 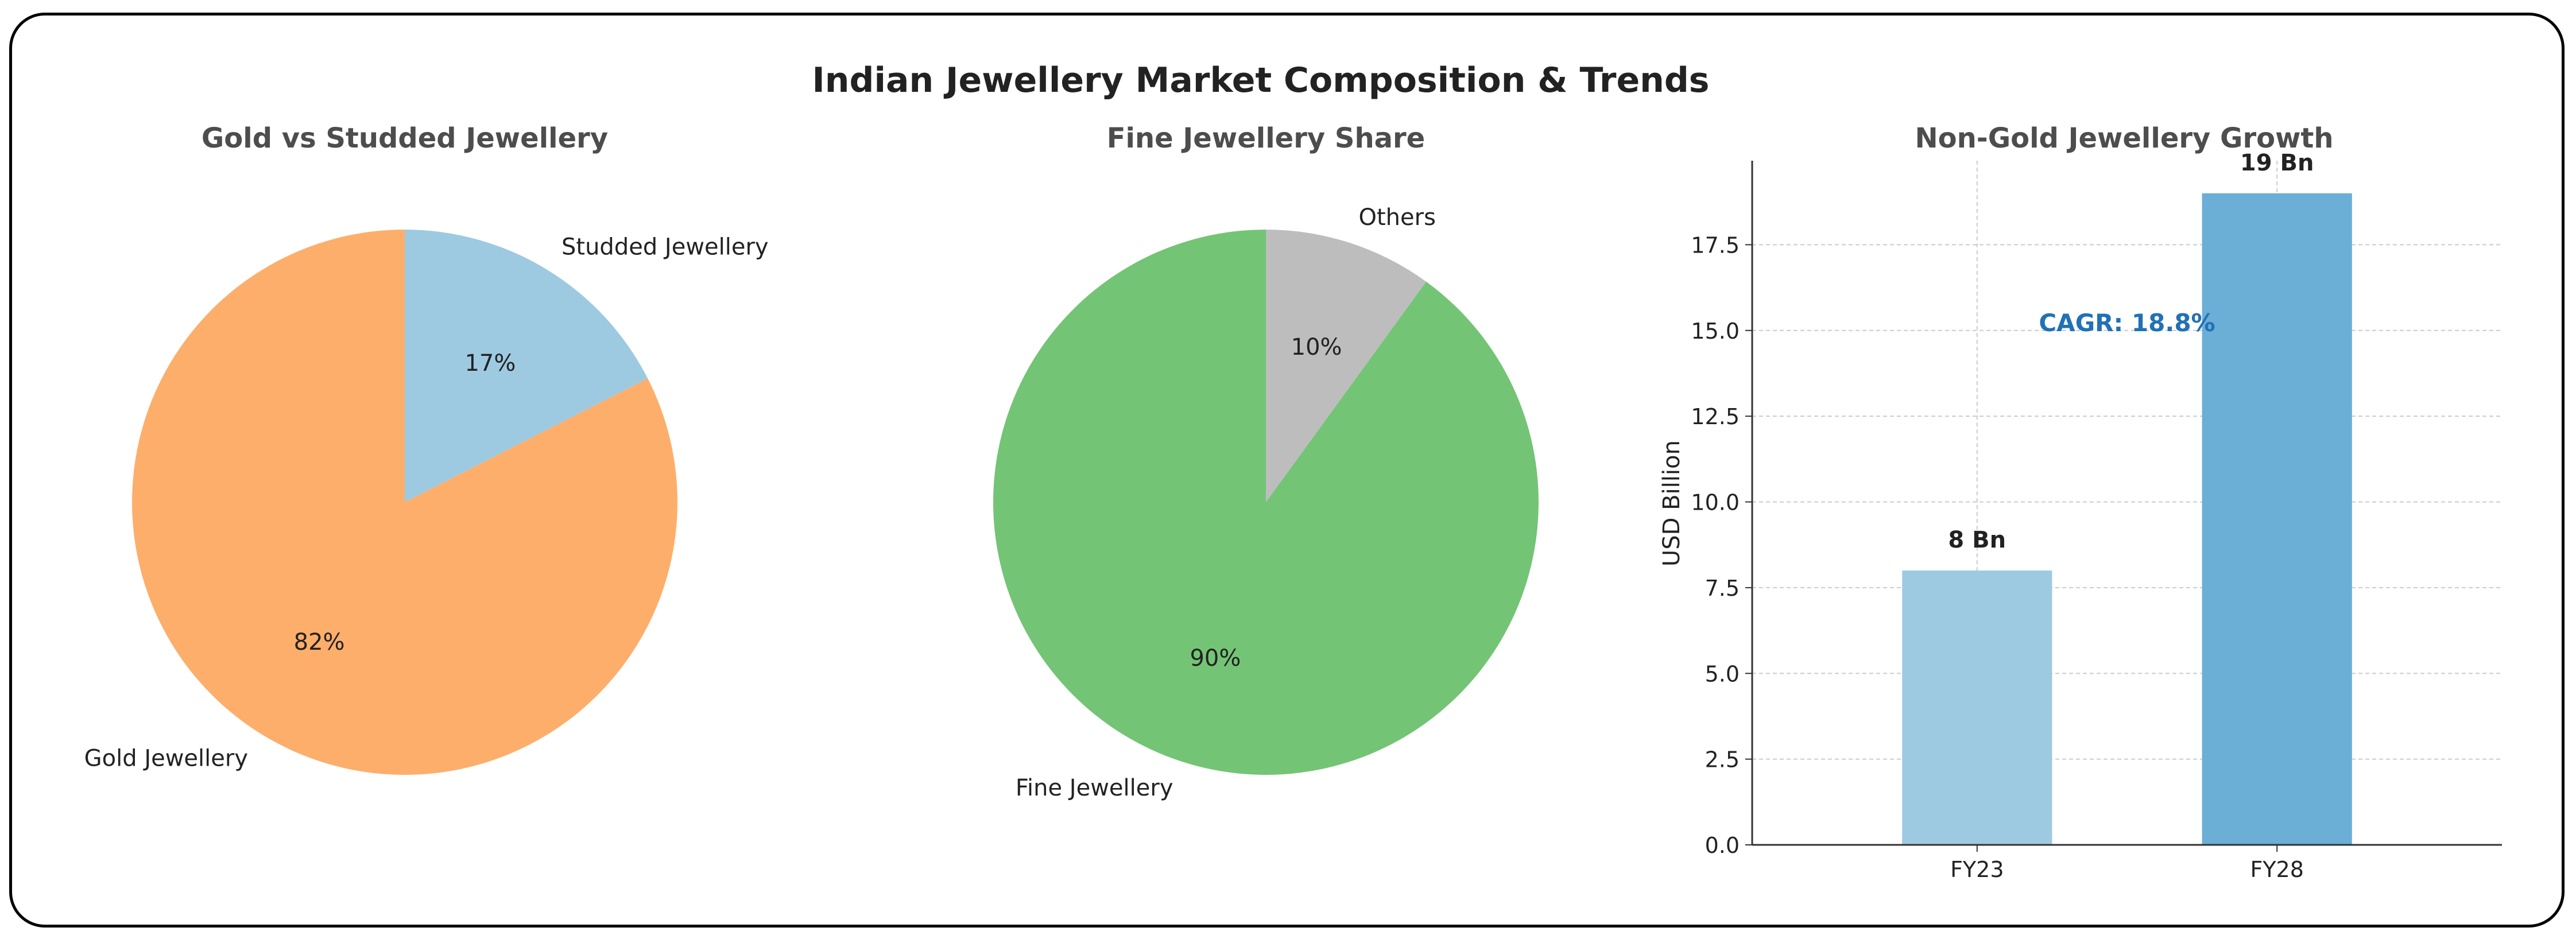 What do you see at coordinates (1398, 217) in the screenshot?
I see `pie-category-label-others: Others` at bounding box center [1398, 217].